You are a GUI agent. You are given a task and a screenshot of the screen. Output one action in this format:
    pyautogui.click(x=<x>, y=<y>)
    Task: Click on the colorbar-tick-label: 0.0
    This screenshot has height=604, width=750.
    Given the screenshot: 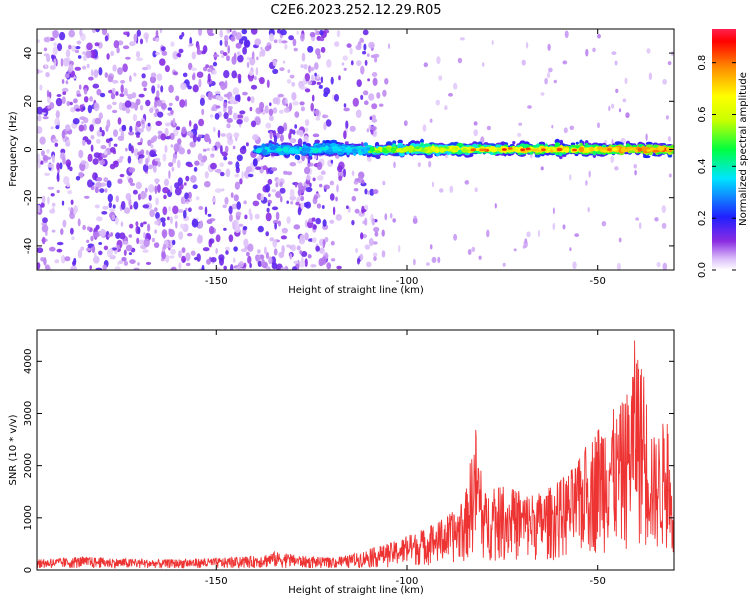 What is the action you would take?
    pyautogui.click(x=702, y=270)
    